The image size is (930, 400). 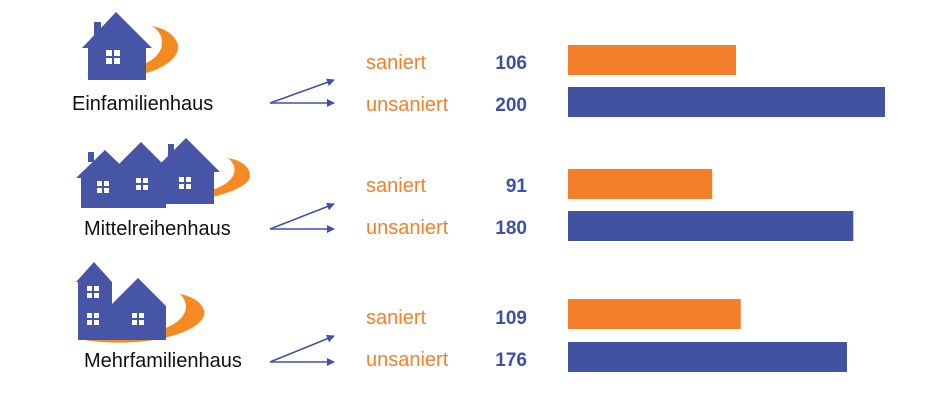 I want to click on value-label: 109, so click(x=511, y=318).